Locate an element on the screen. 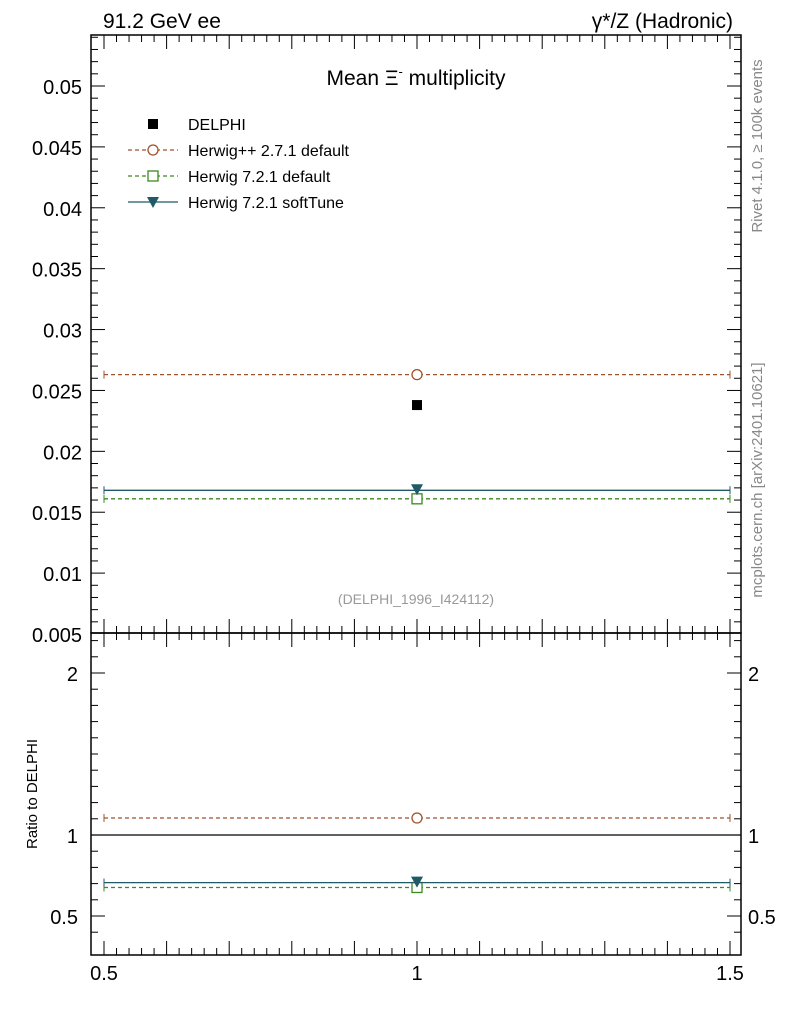 Image resolution: width=786 pixels, height=1024 pixels. rivet-version-label: Rivet 4.1.0, ≥ 100k events is located at coordinates (757, 145).